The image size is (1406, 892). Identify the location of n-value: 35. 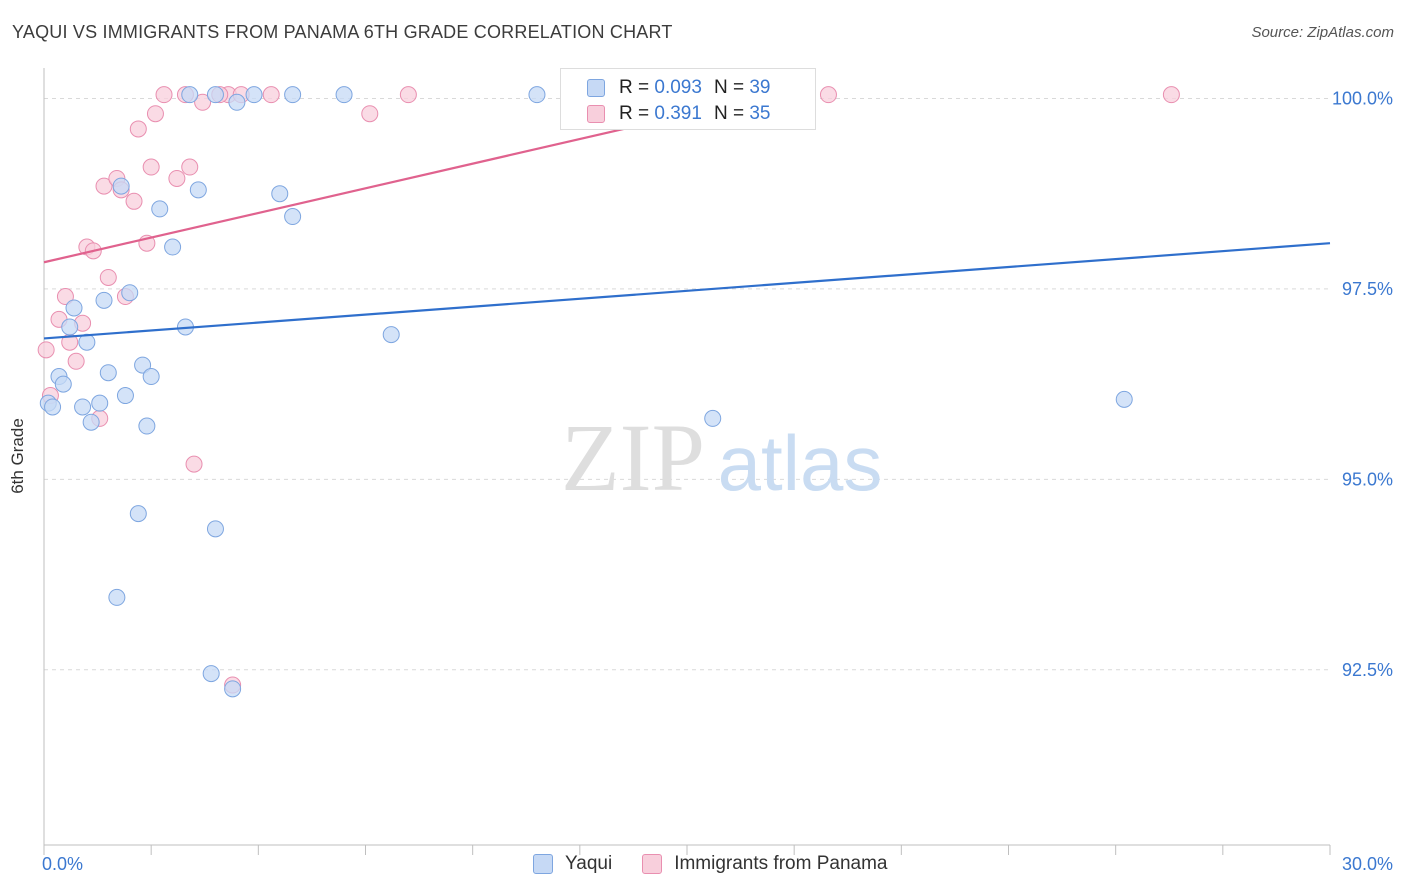
(760, 113).